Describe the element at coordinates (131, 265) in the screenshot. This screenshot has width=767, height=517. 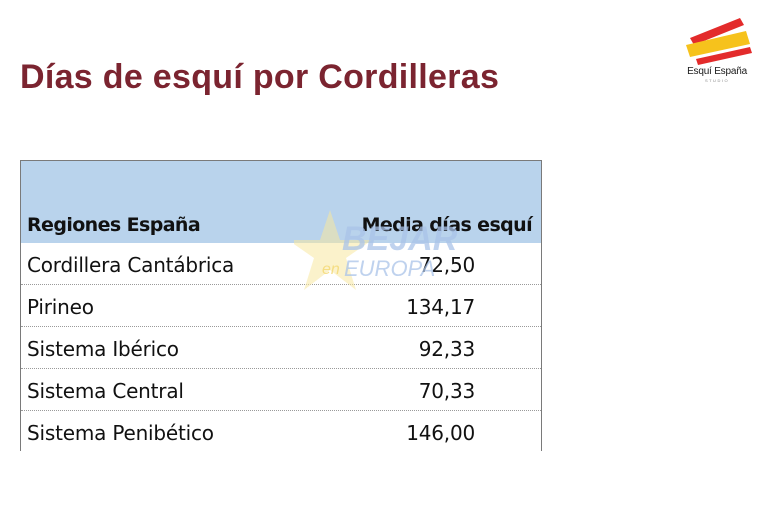
I see `row-region: Cordillera Cantábrica` at that location.